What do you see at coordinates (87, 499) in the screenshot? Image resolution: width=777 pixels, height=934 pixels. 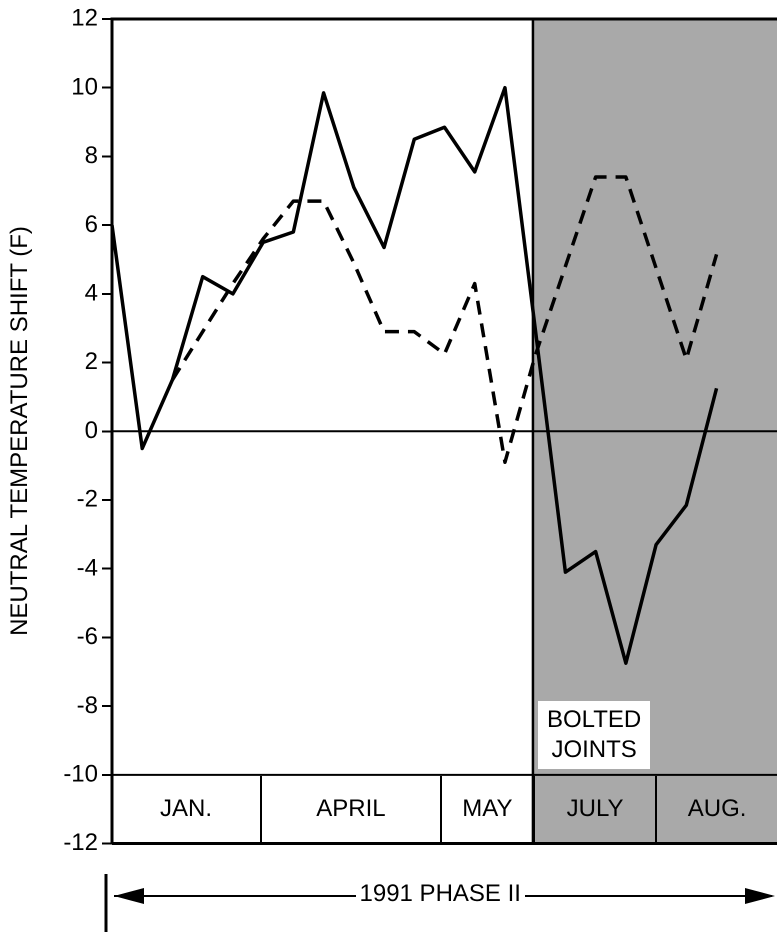 I see `y-tick-label: -2` at bounding box center [87, 499].